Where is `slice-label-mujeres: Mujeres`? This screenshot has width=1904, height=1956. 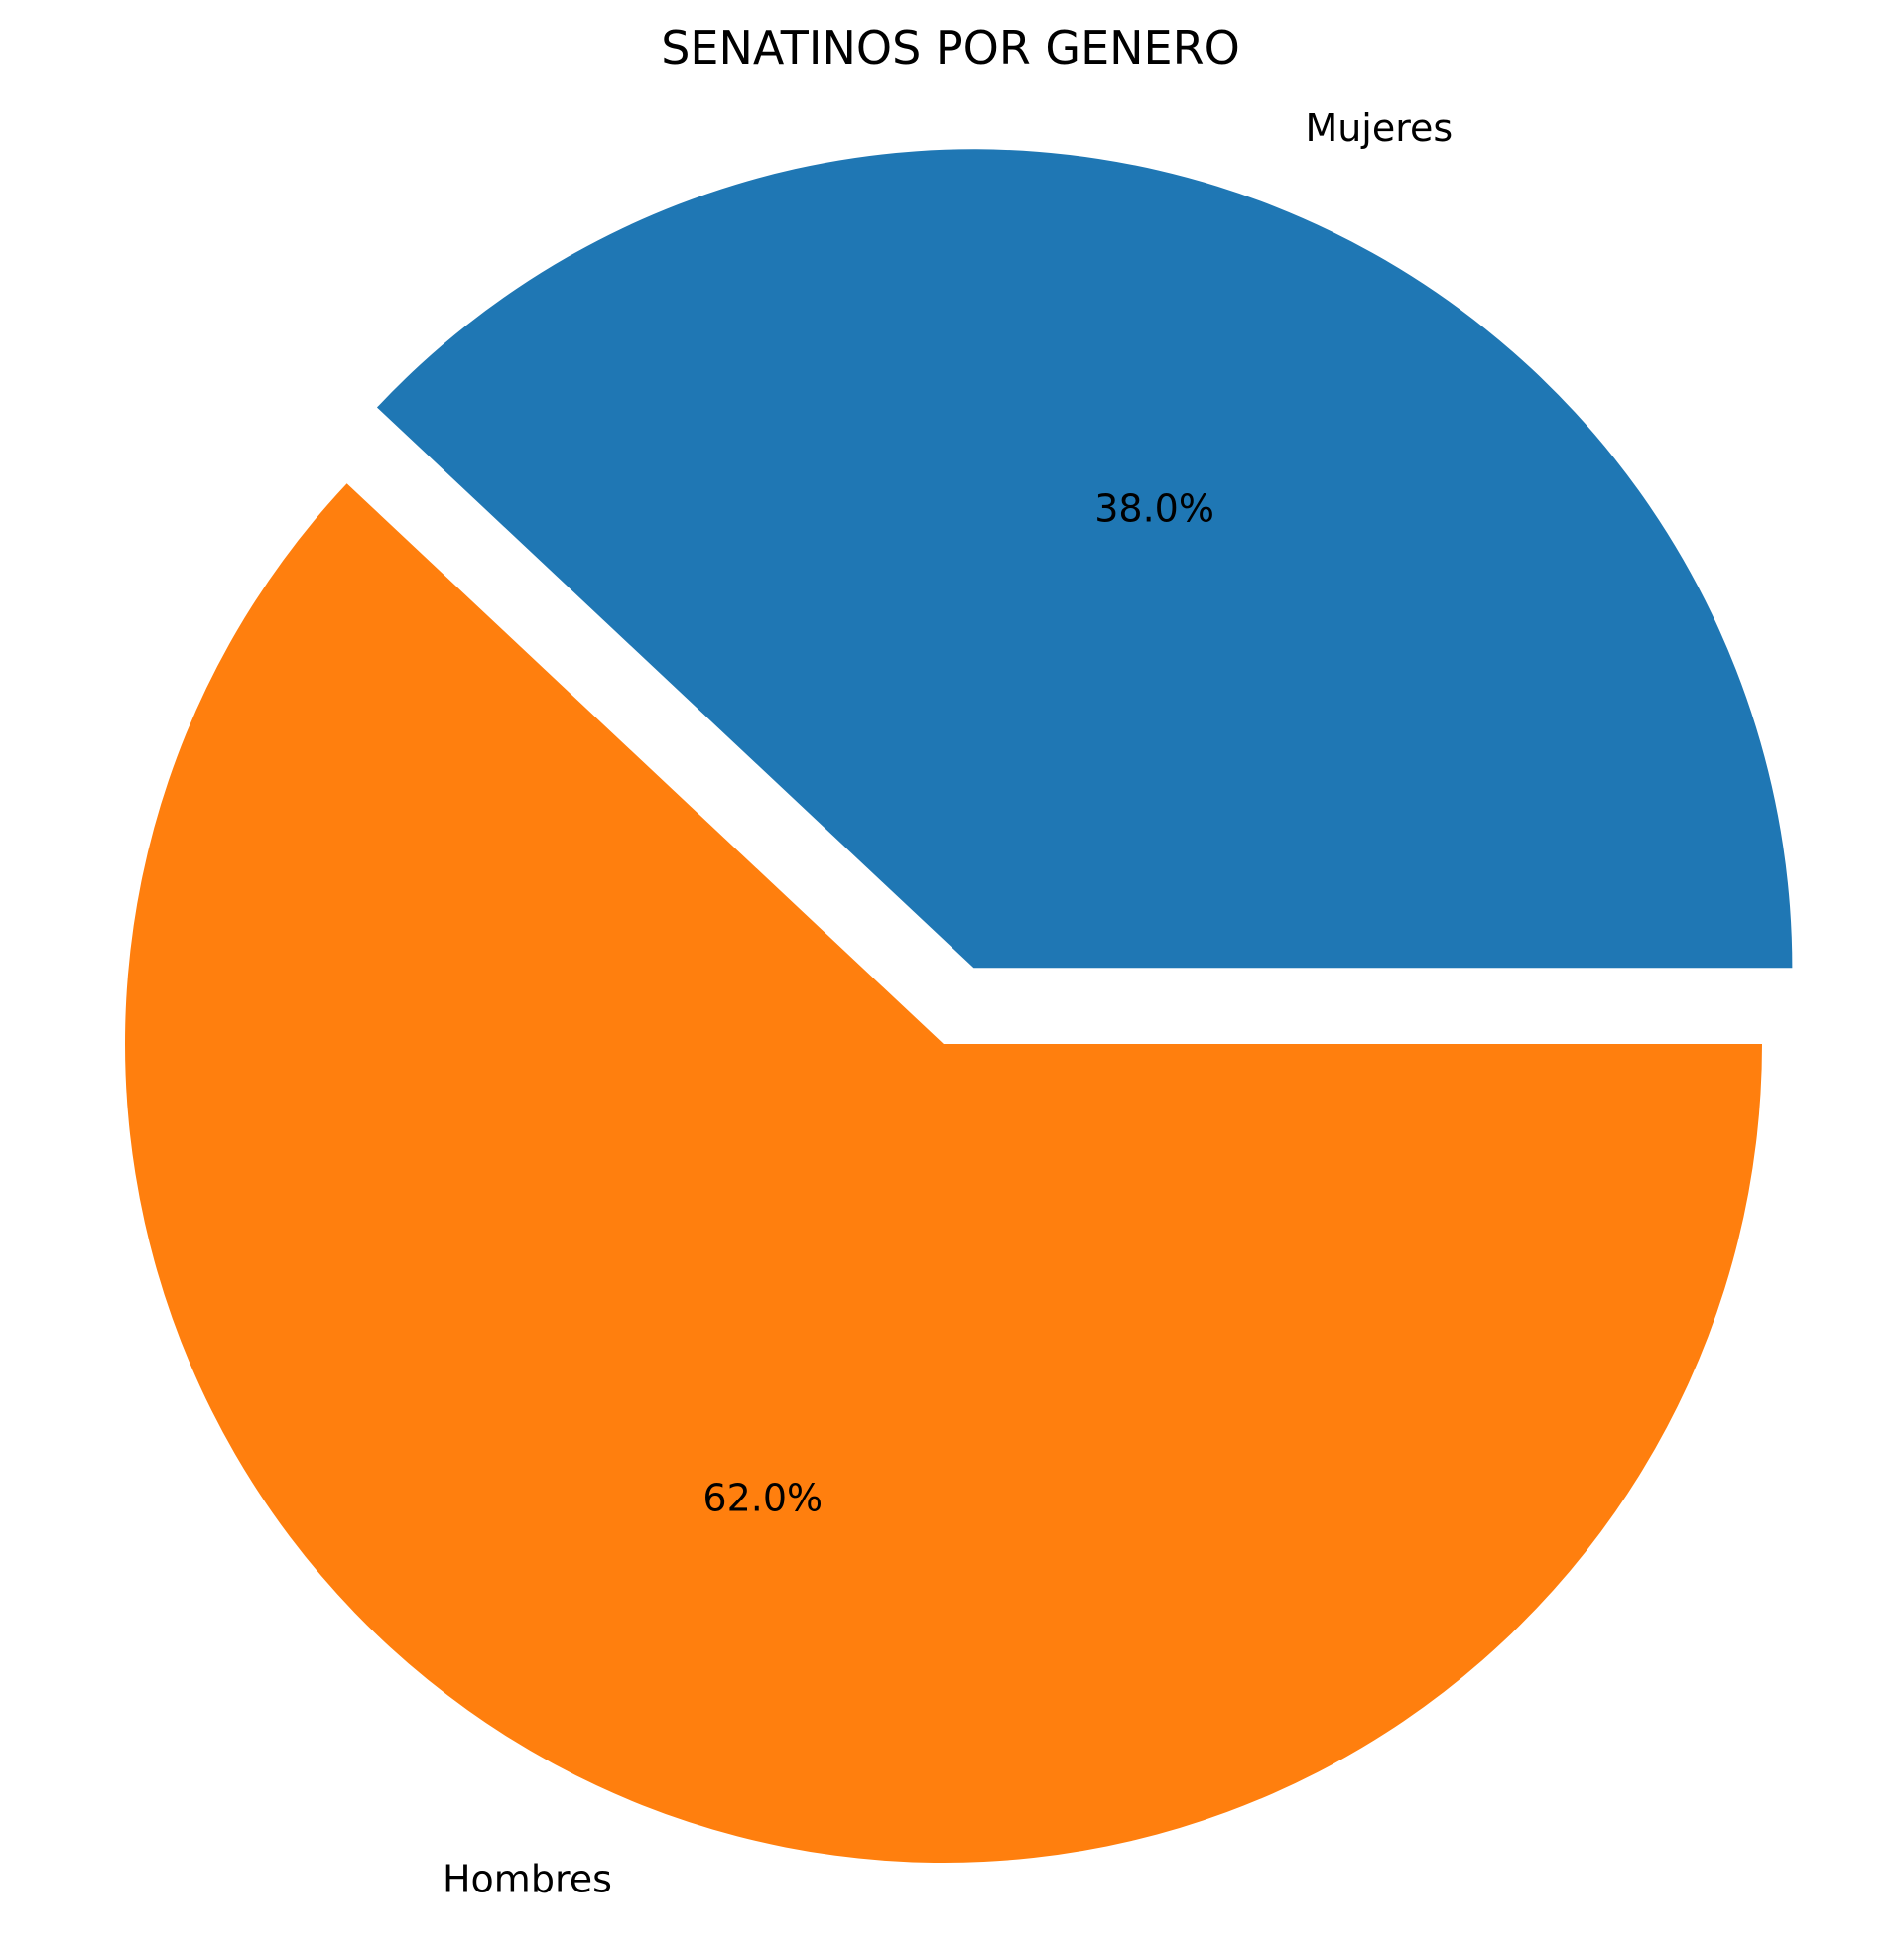
slice-label-mujeres: Mujeres is located at coordinates (1379, 128).